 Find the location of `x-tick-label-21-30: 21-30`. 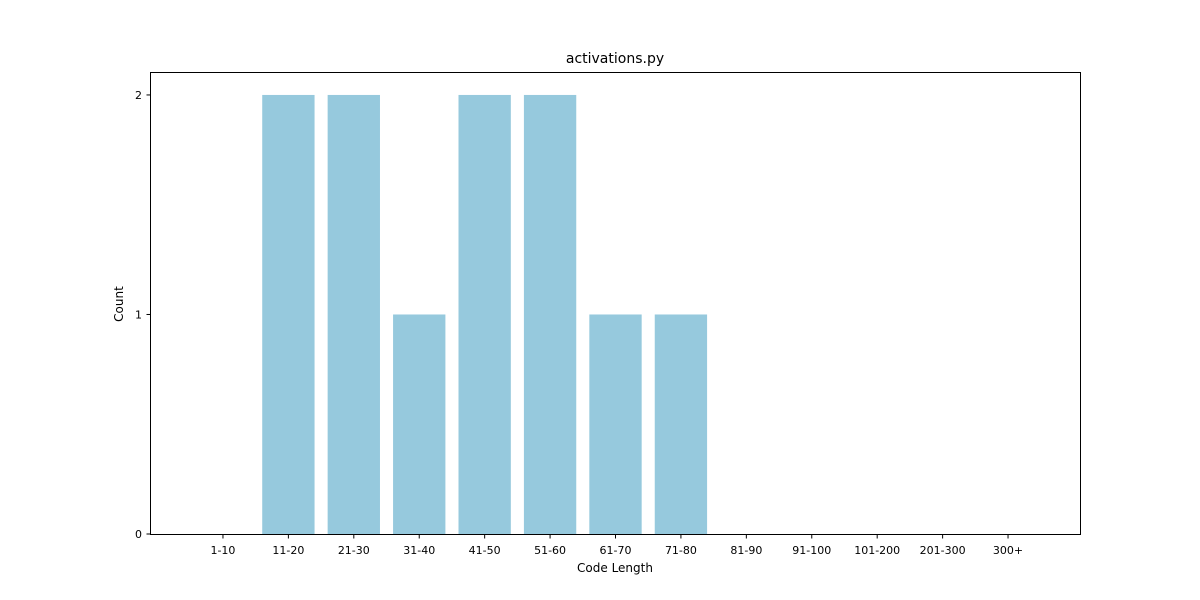

x-tick-label-21-30: 21-30 is located at coordinates (354, 550).